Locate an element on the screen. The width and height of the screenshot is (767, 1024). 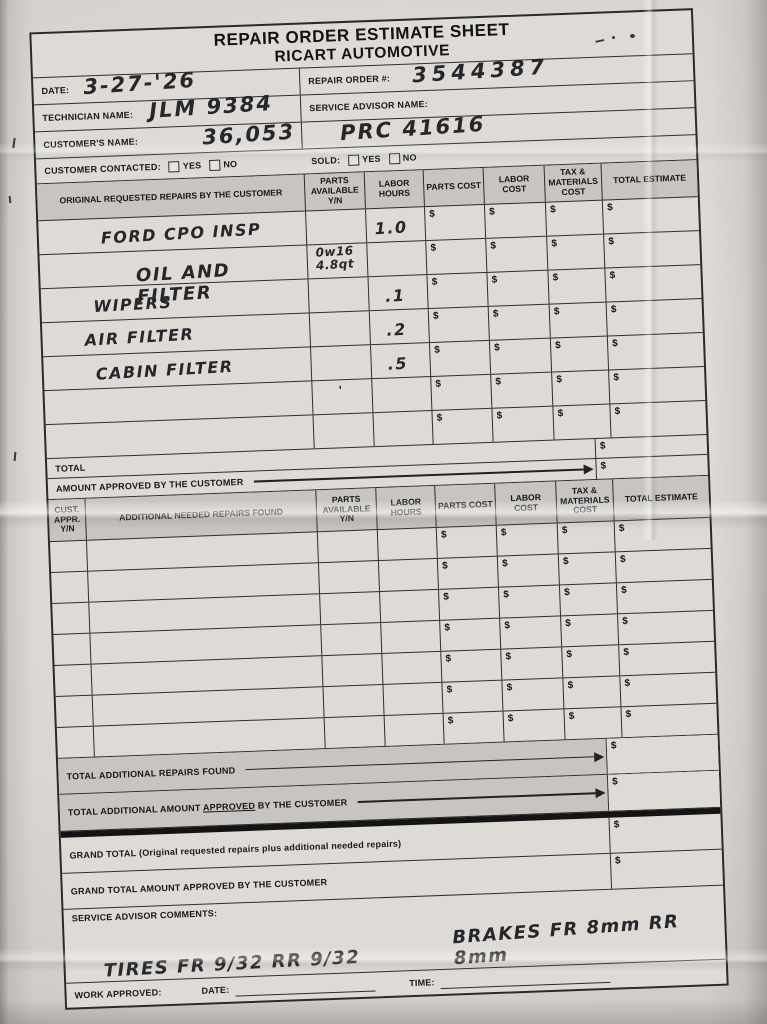
technician-label: TECHNICIAN NAME: is located at coordinates (88, 116).